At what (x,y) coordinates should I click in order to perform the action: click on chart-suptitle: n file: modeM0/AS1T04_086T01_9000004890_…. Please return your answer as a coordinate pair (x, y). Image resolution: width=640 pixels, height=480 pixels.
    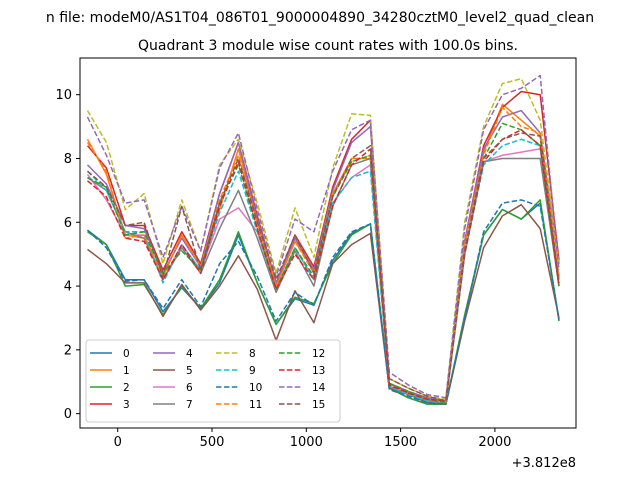
    Looking at the image, I should click on (320, 18).